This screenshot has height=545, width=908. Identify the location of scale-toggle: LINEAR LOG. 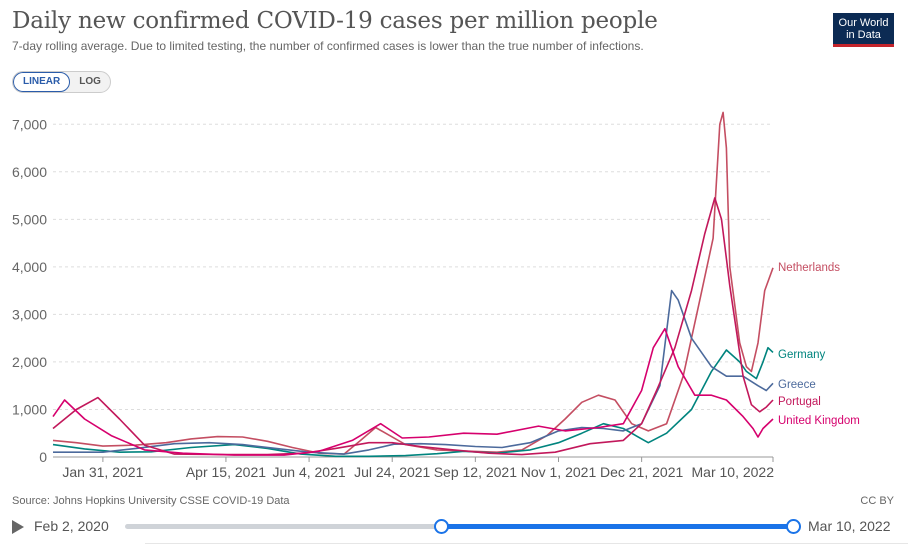
(61, 82).